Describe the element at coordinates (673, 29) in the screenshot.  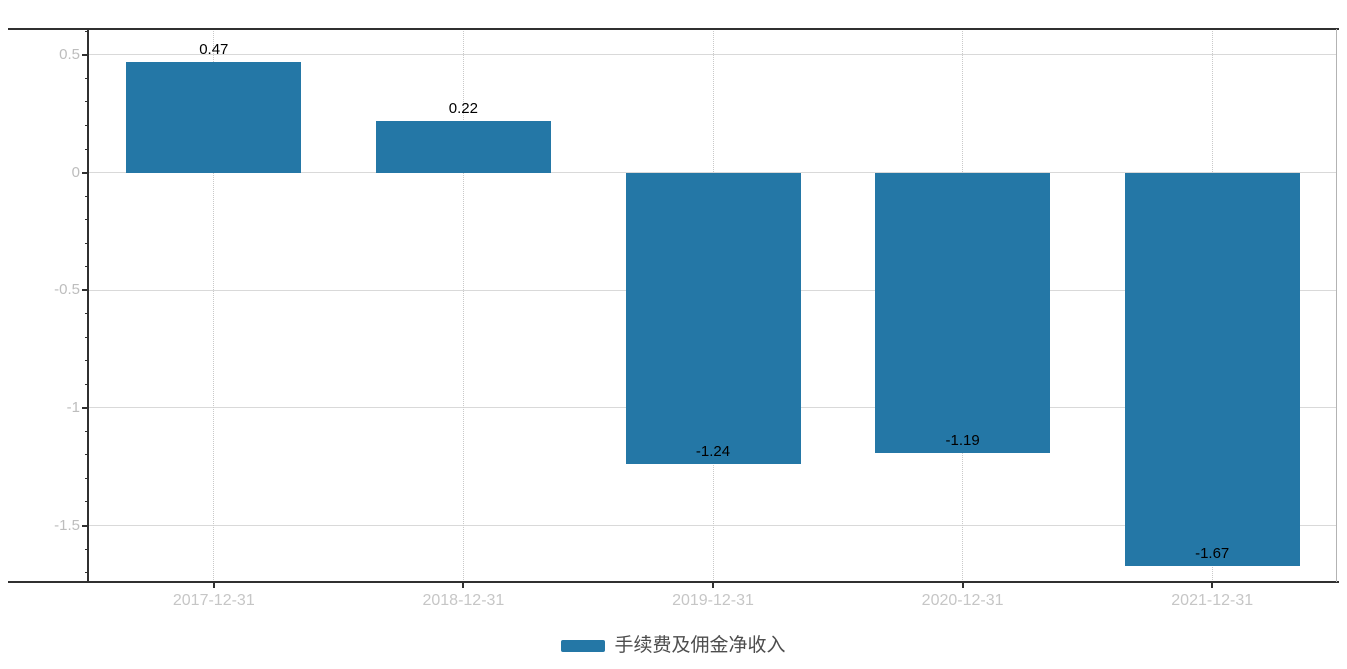
I see `axis-top-border` at that location.